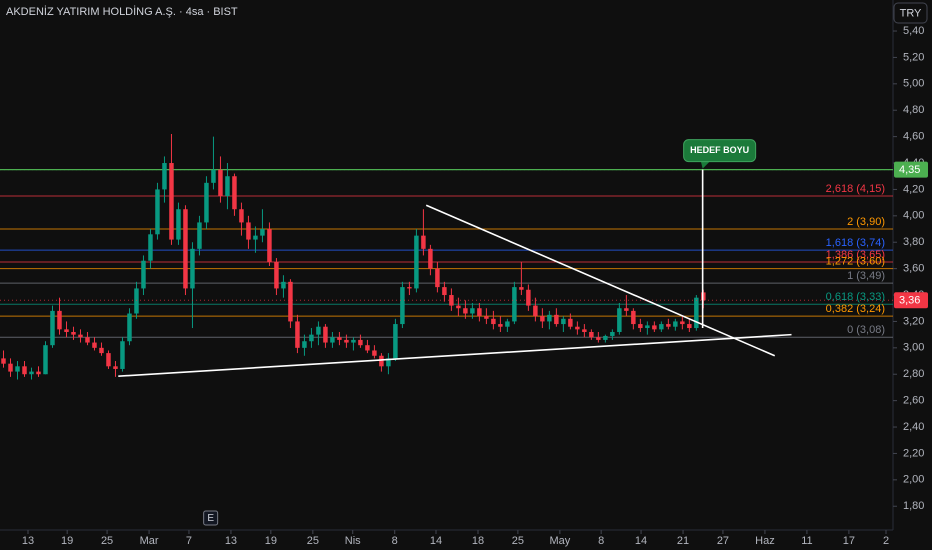  What do you see at coordinates (559, 541) in the screenshot?
I see `x-tick-label: May` at bounding box center [559, 541].